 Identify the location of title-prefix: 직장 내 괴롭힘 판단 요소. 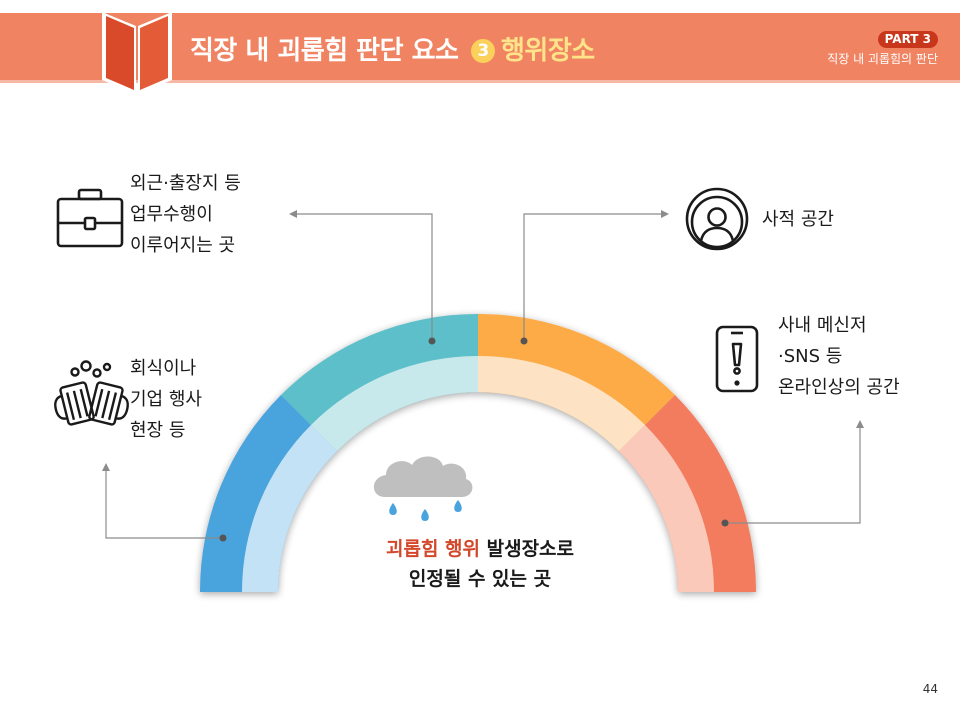
(324, 51).